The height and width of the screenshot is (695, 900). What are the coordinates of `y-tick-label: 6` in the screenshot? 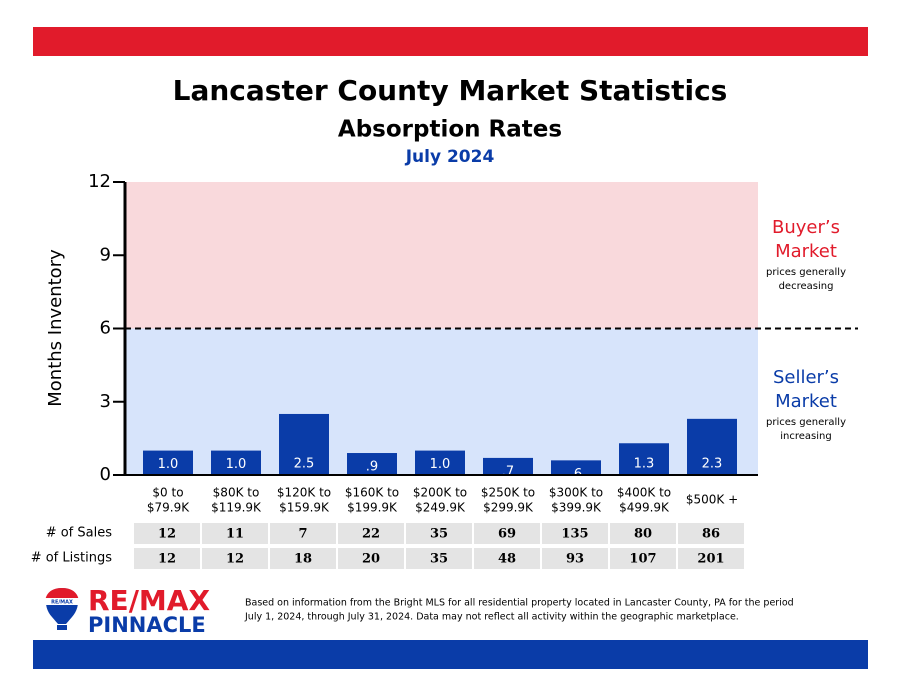 It's located at (105, 328).